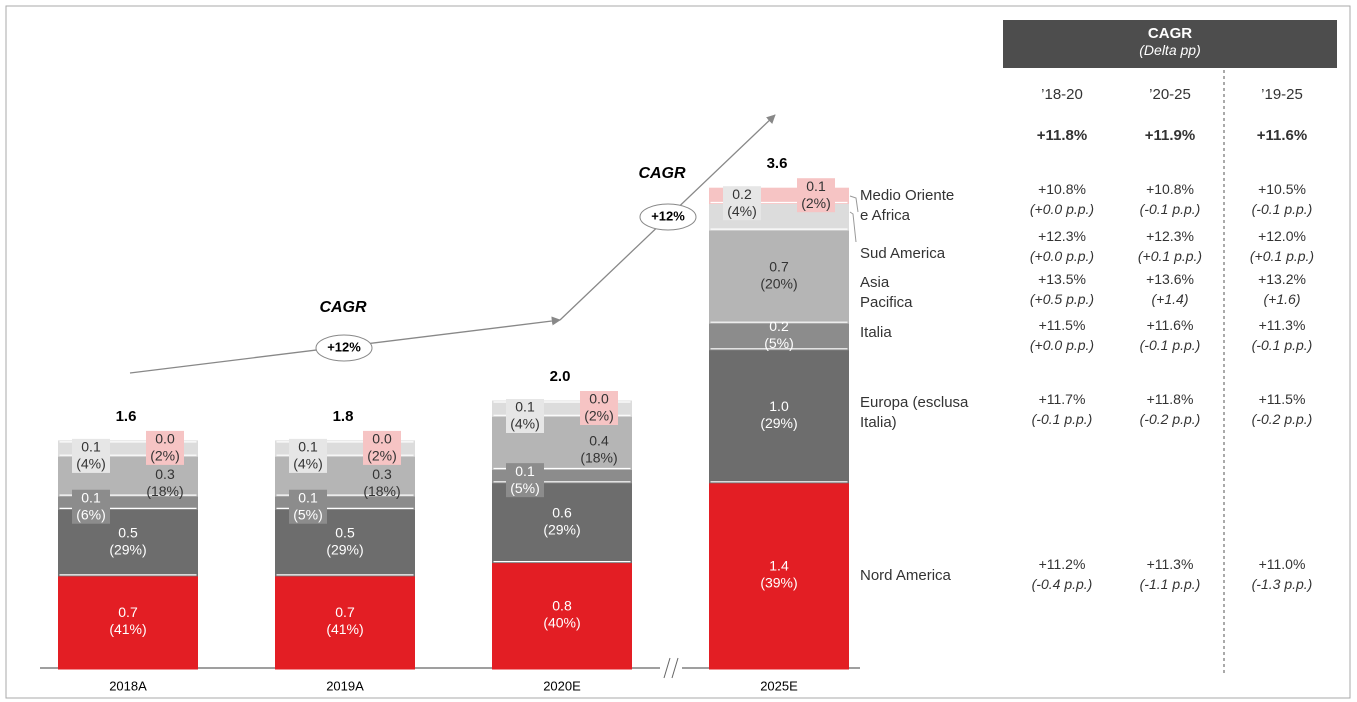  I want to click on share-label: (18%), so click(164, 491).